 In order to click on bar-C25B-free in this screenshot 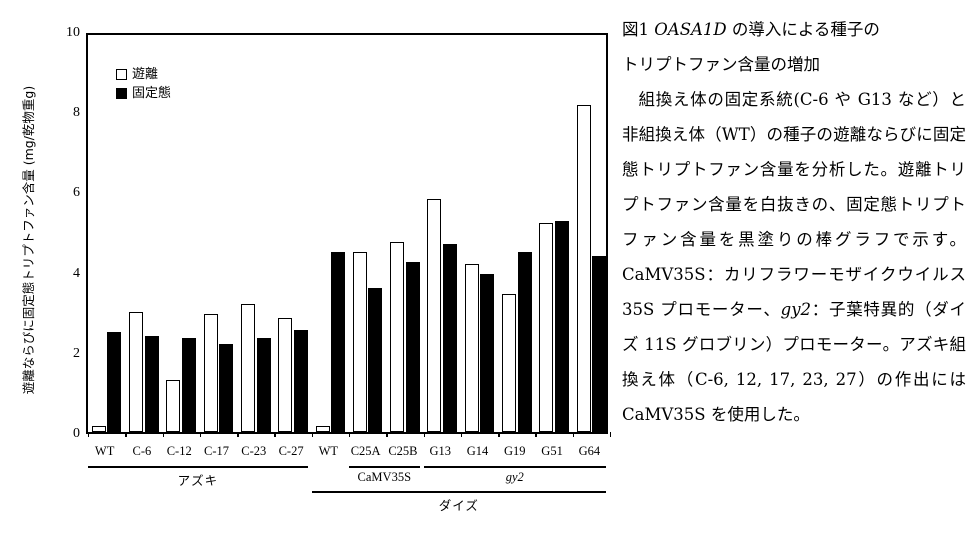, I will do `click(397, 336)`.